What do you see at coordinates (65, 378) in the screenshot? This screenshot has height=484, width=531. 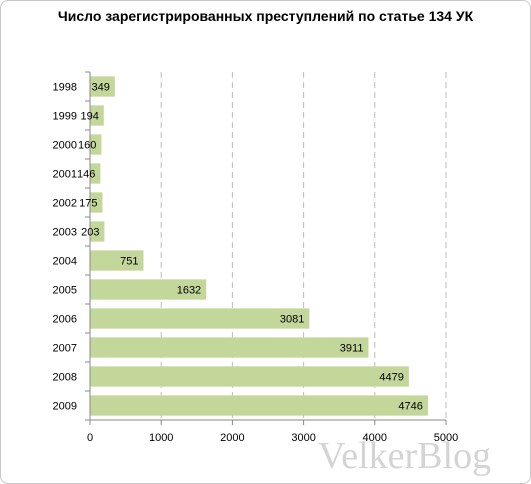 I see `category-label: 2008` at bounding box center [65, 378].